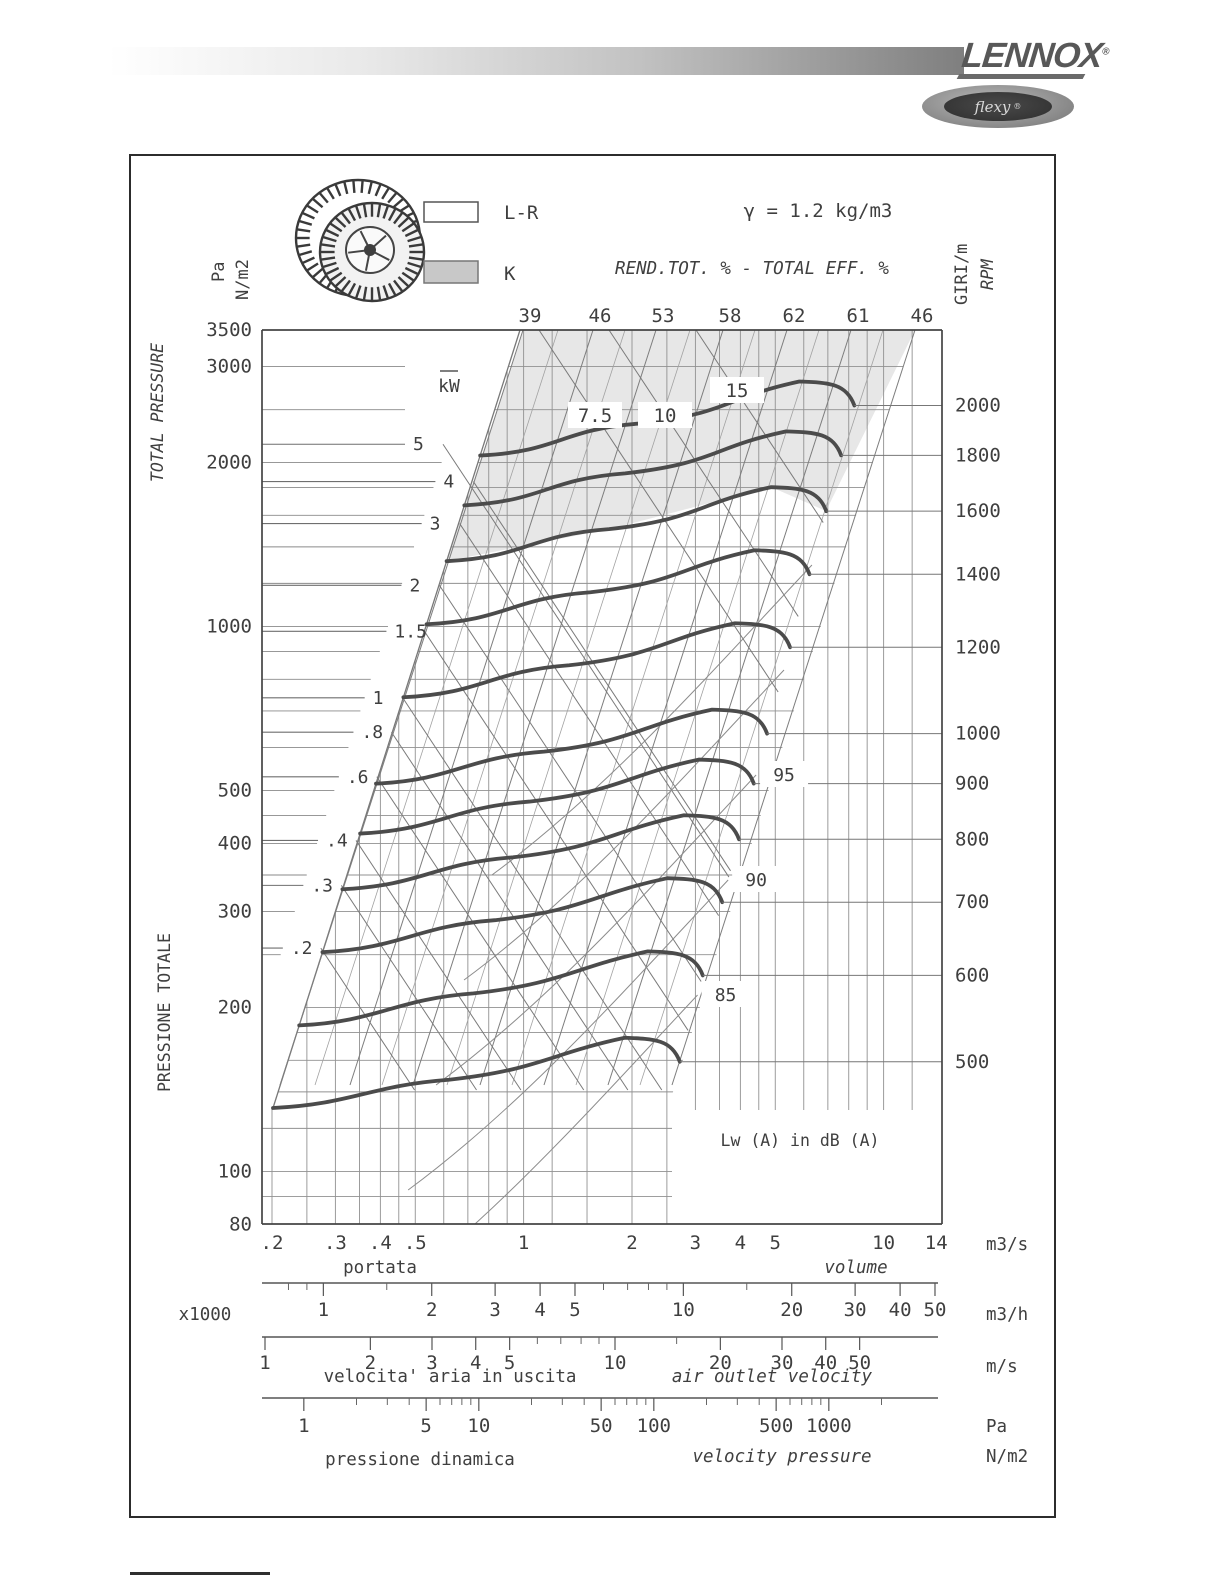 This screenshot has height=1584, width=1224. What do you see at coordinates (322, 885) in the screenshot?
I see `kw-stub-label: .3` at bounding box center [322, 885].